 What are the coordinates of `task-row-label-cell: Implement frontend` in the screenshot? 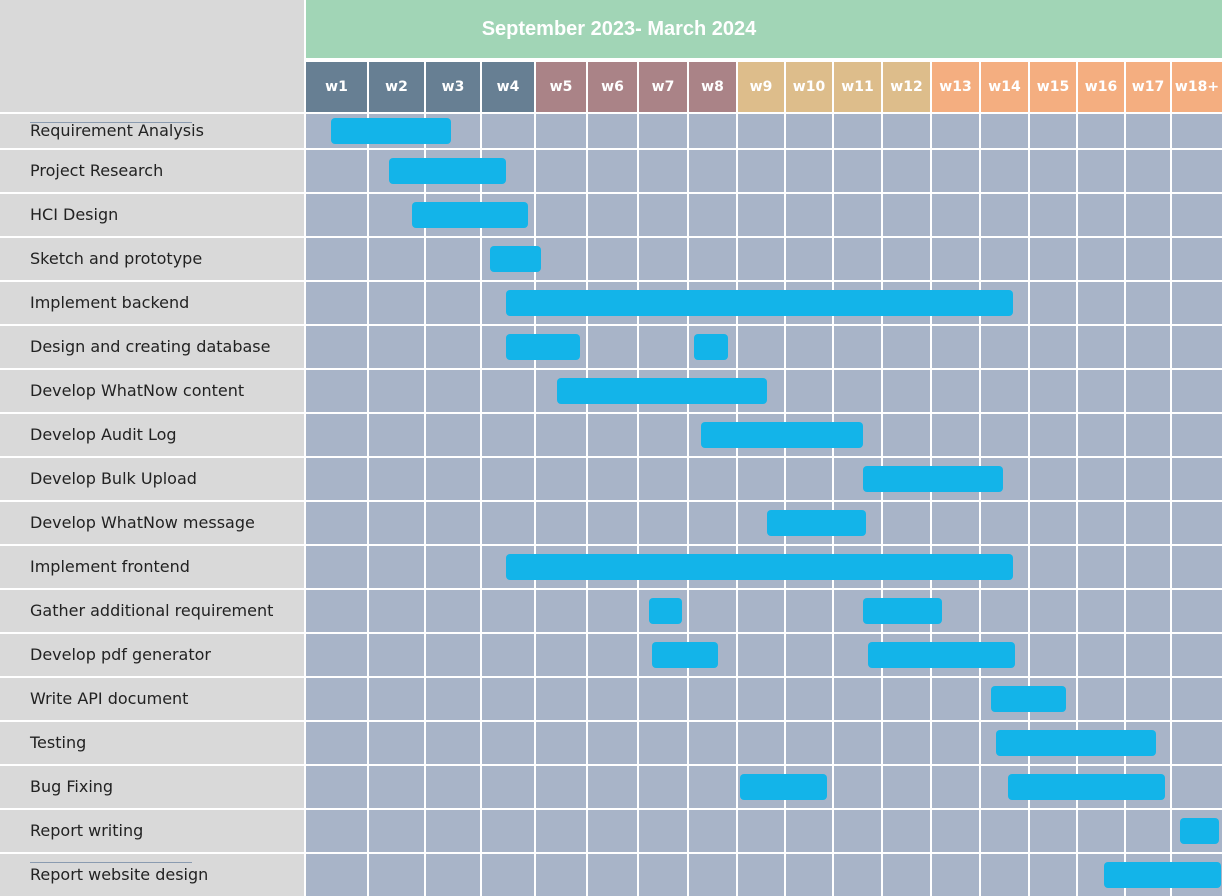 It's located at (152, 567).